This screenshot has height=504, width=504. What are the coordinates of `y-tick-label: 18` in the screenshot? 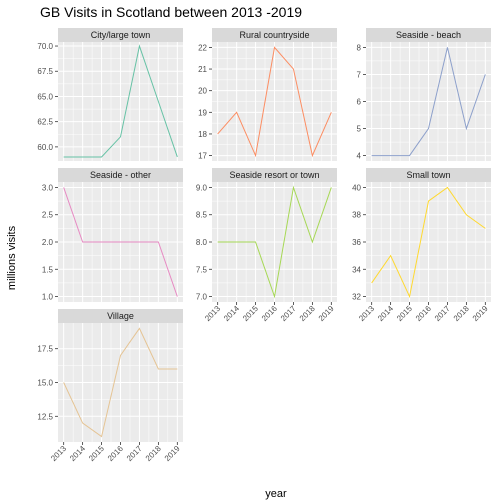 It's located at (202, 134).